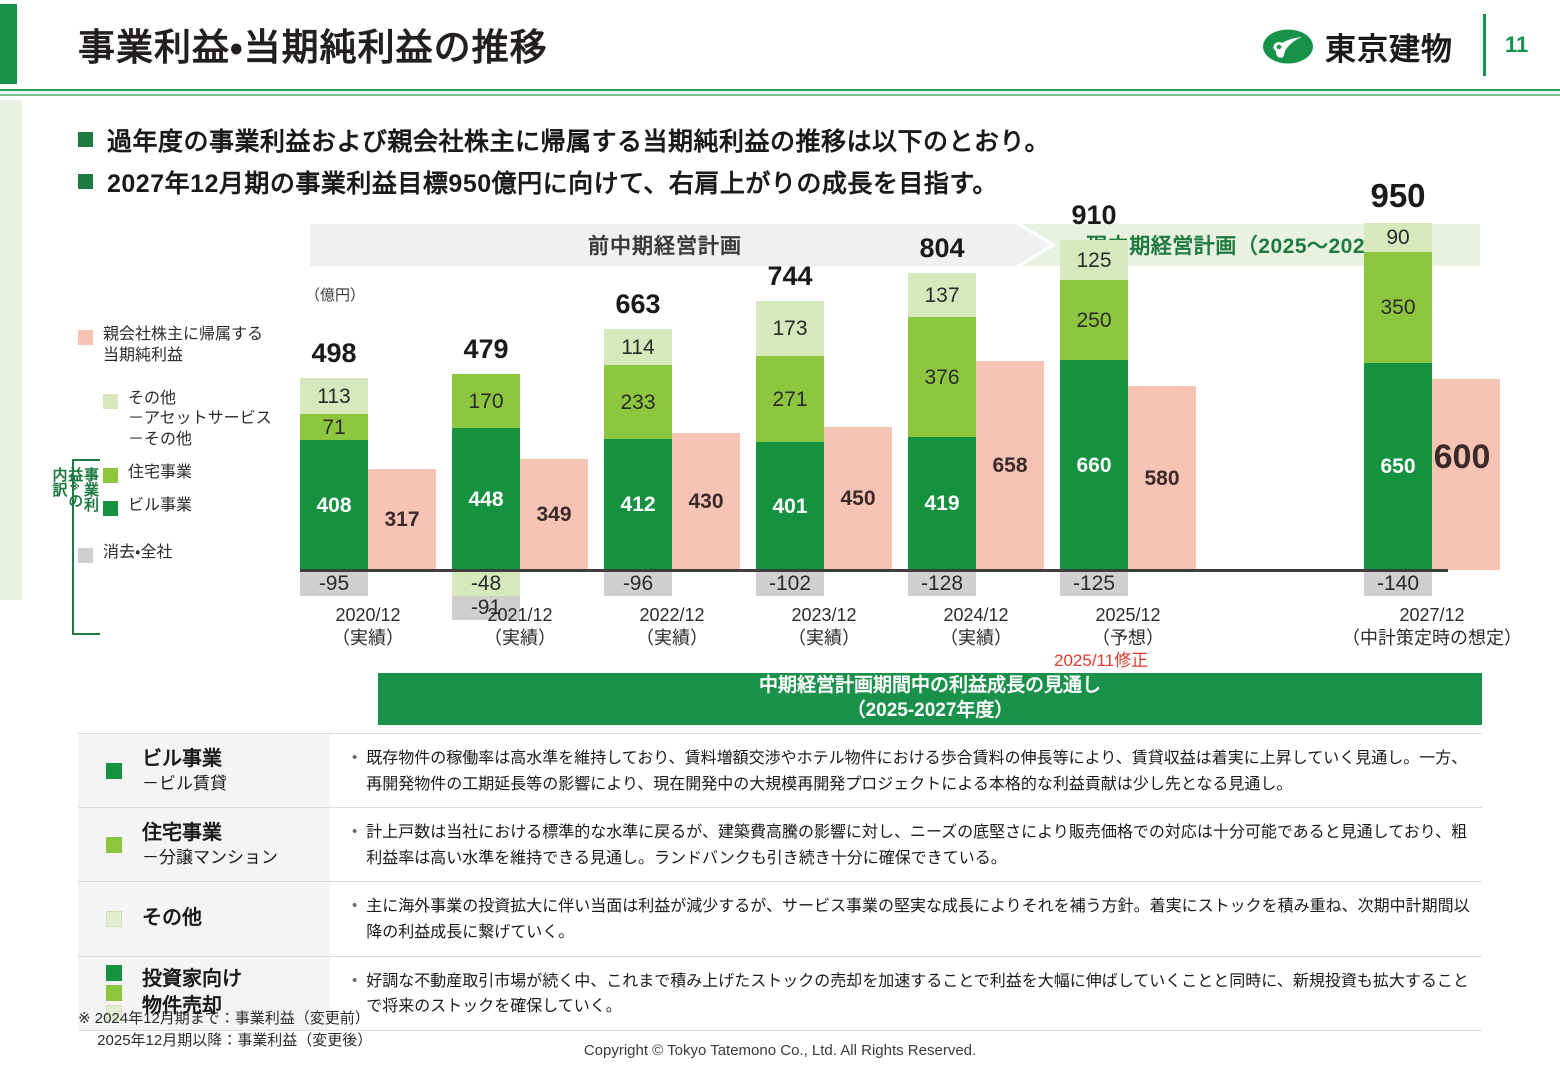 This screenshot has height=1080, width=1560. What do you see at coordinates (790, 399) in the screenshot?
I see `bar-segment-housing: 271` at bounding box center [790, 399].